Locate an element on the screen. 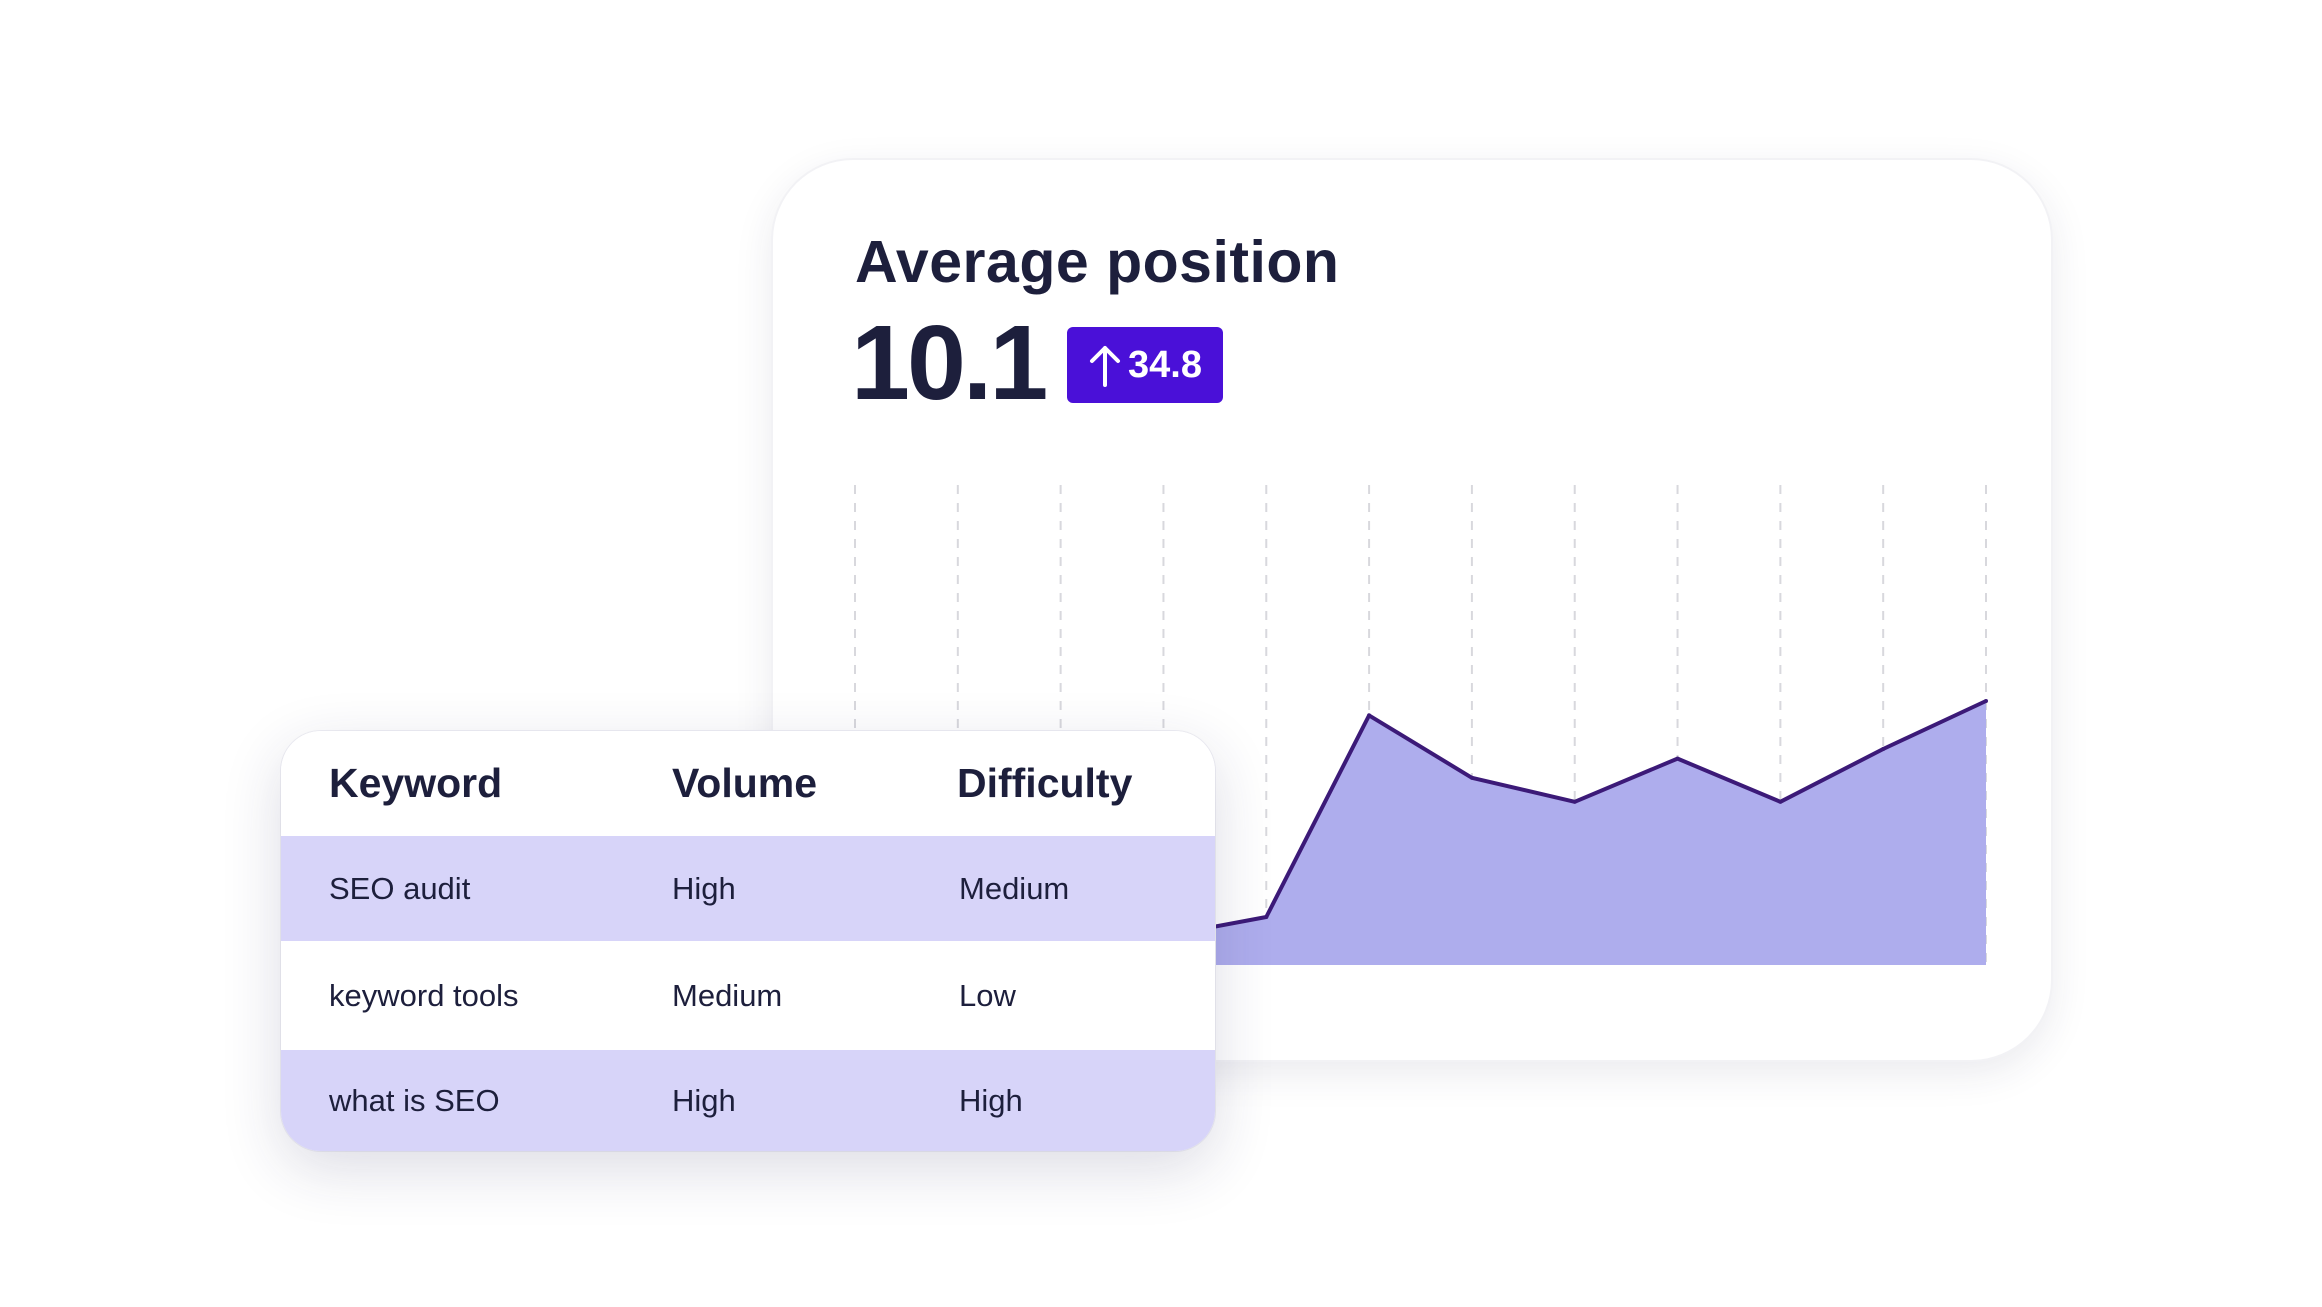 The height and width of the screenshot is (1307, 2322). table-row: SEO audit High Medium is located at coordinates (748, 888).